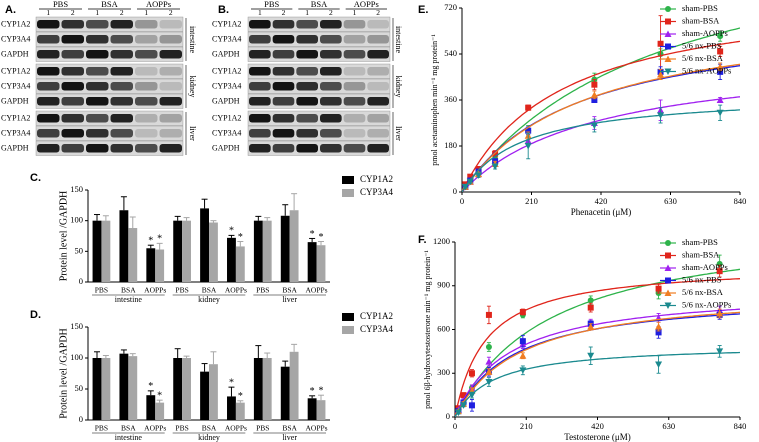 Image resolution: width=759 pixels, height=442 pixels. What do you see at coordinates (531, 201) in the screenshot?
I see `x-tick-label: 210` at bounding box center [531, 201].